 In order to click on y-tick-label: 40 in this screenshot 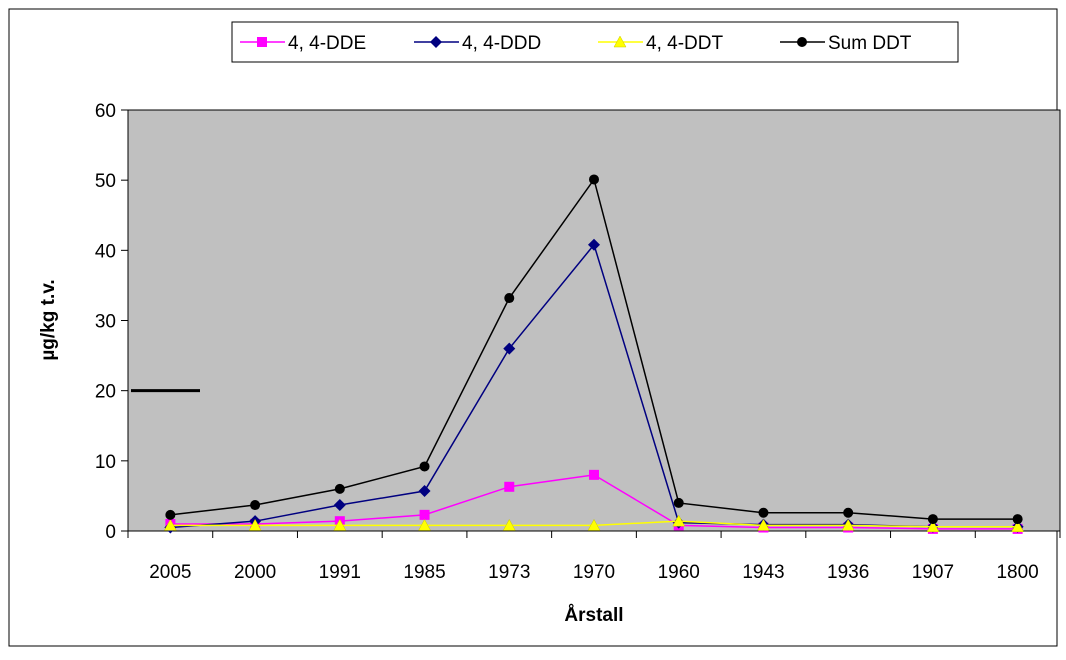, I will do `click(105, 251)`.